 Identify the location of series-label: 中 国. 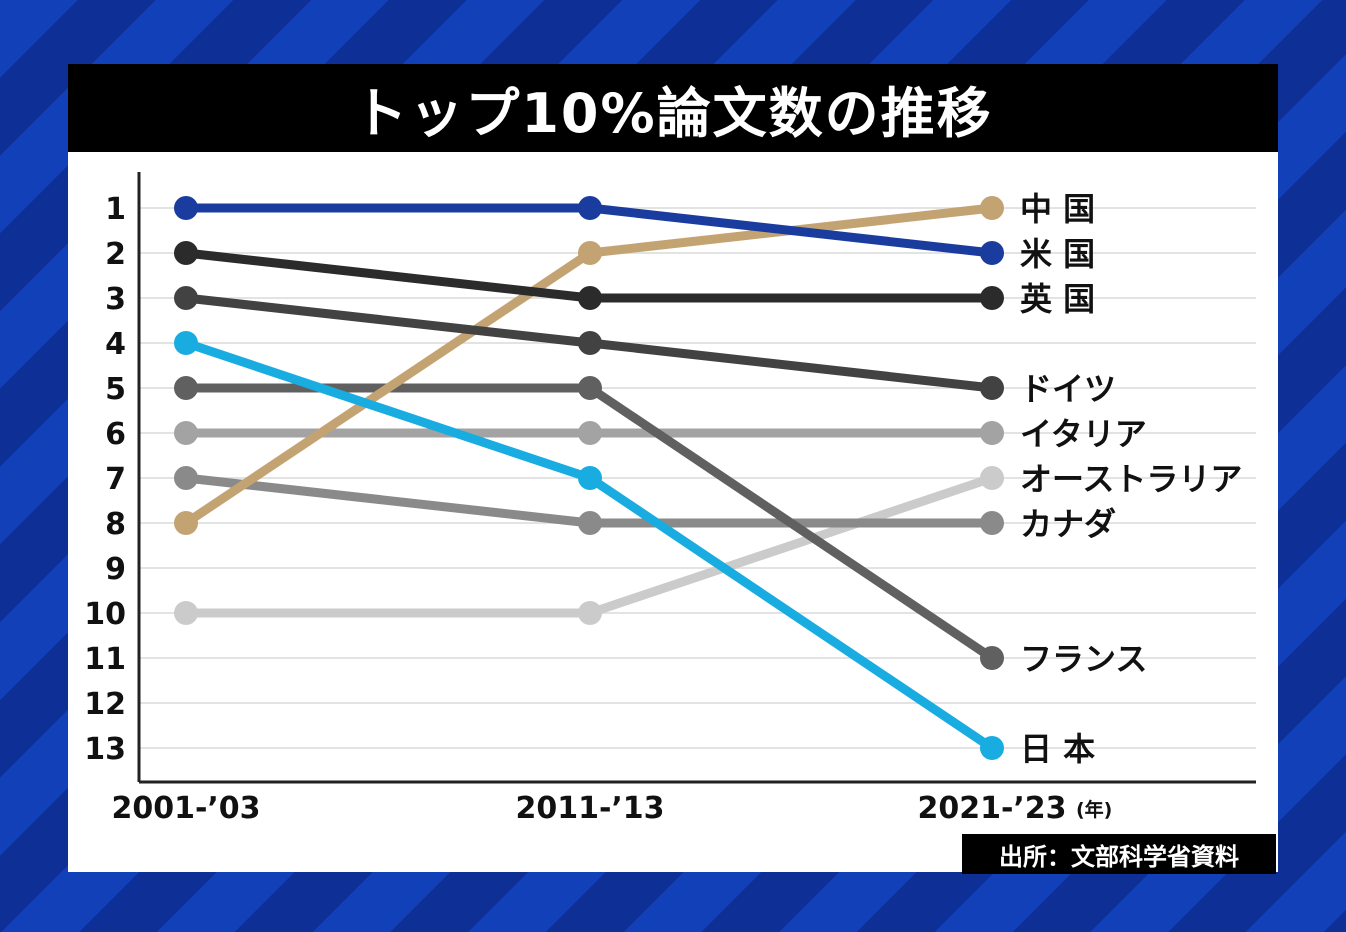
(1057, 209).